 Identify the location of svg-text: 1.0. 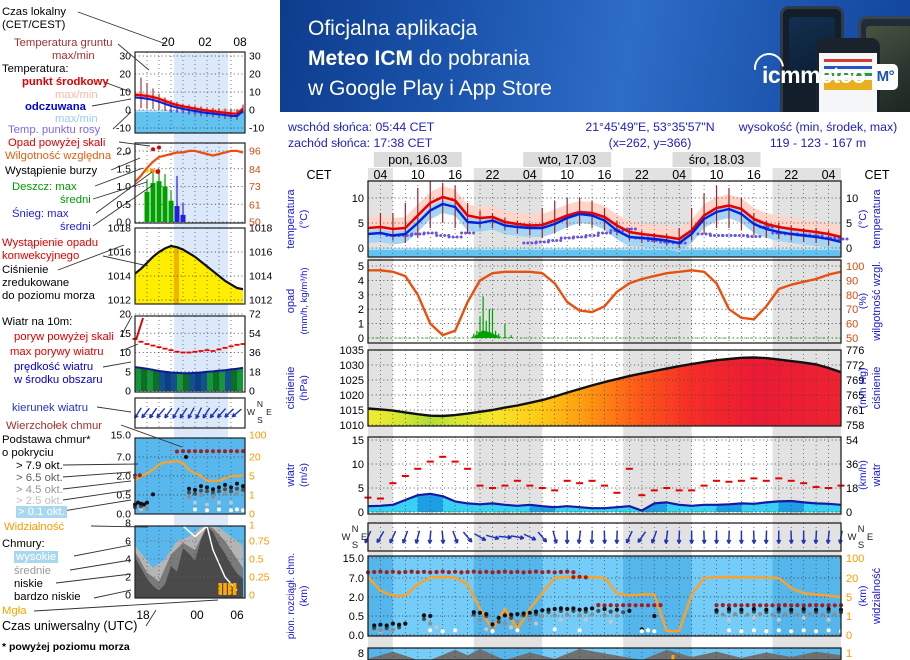
(123, 187).